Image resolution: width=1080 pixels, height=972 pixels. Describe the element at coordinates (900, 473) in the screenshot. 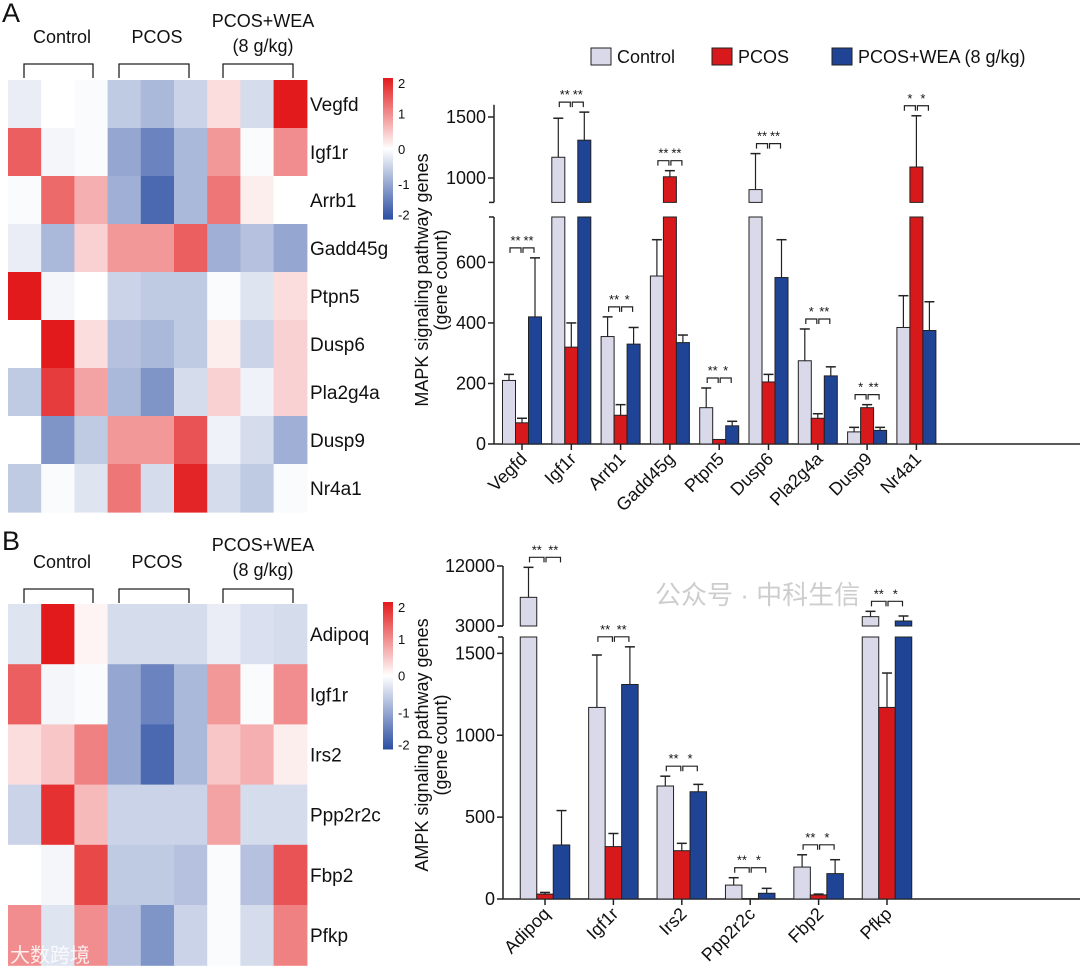

I see `x-tick-label: Nr4a1` at that location.